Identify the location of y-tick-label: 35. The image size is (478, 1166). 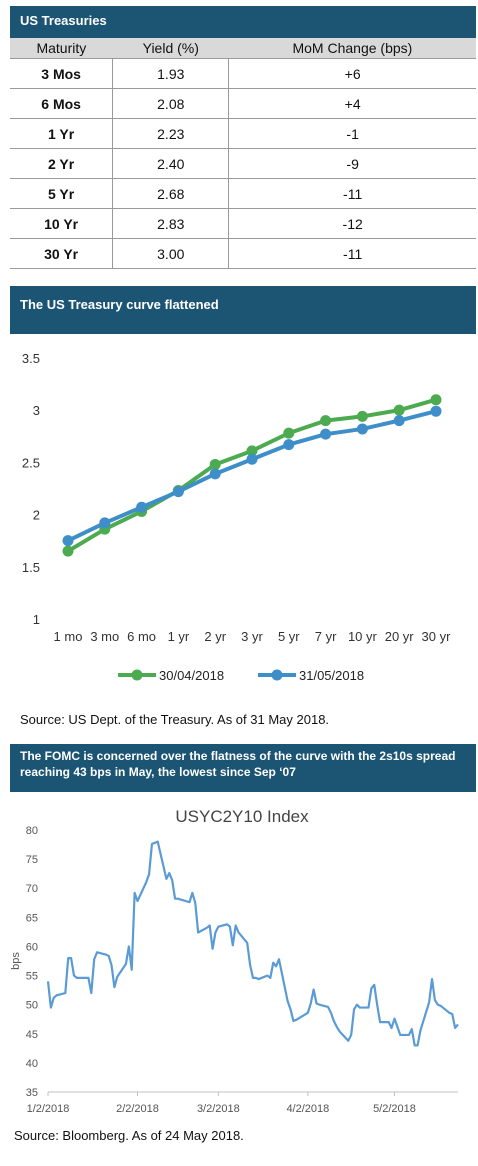
(32, 1093).